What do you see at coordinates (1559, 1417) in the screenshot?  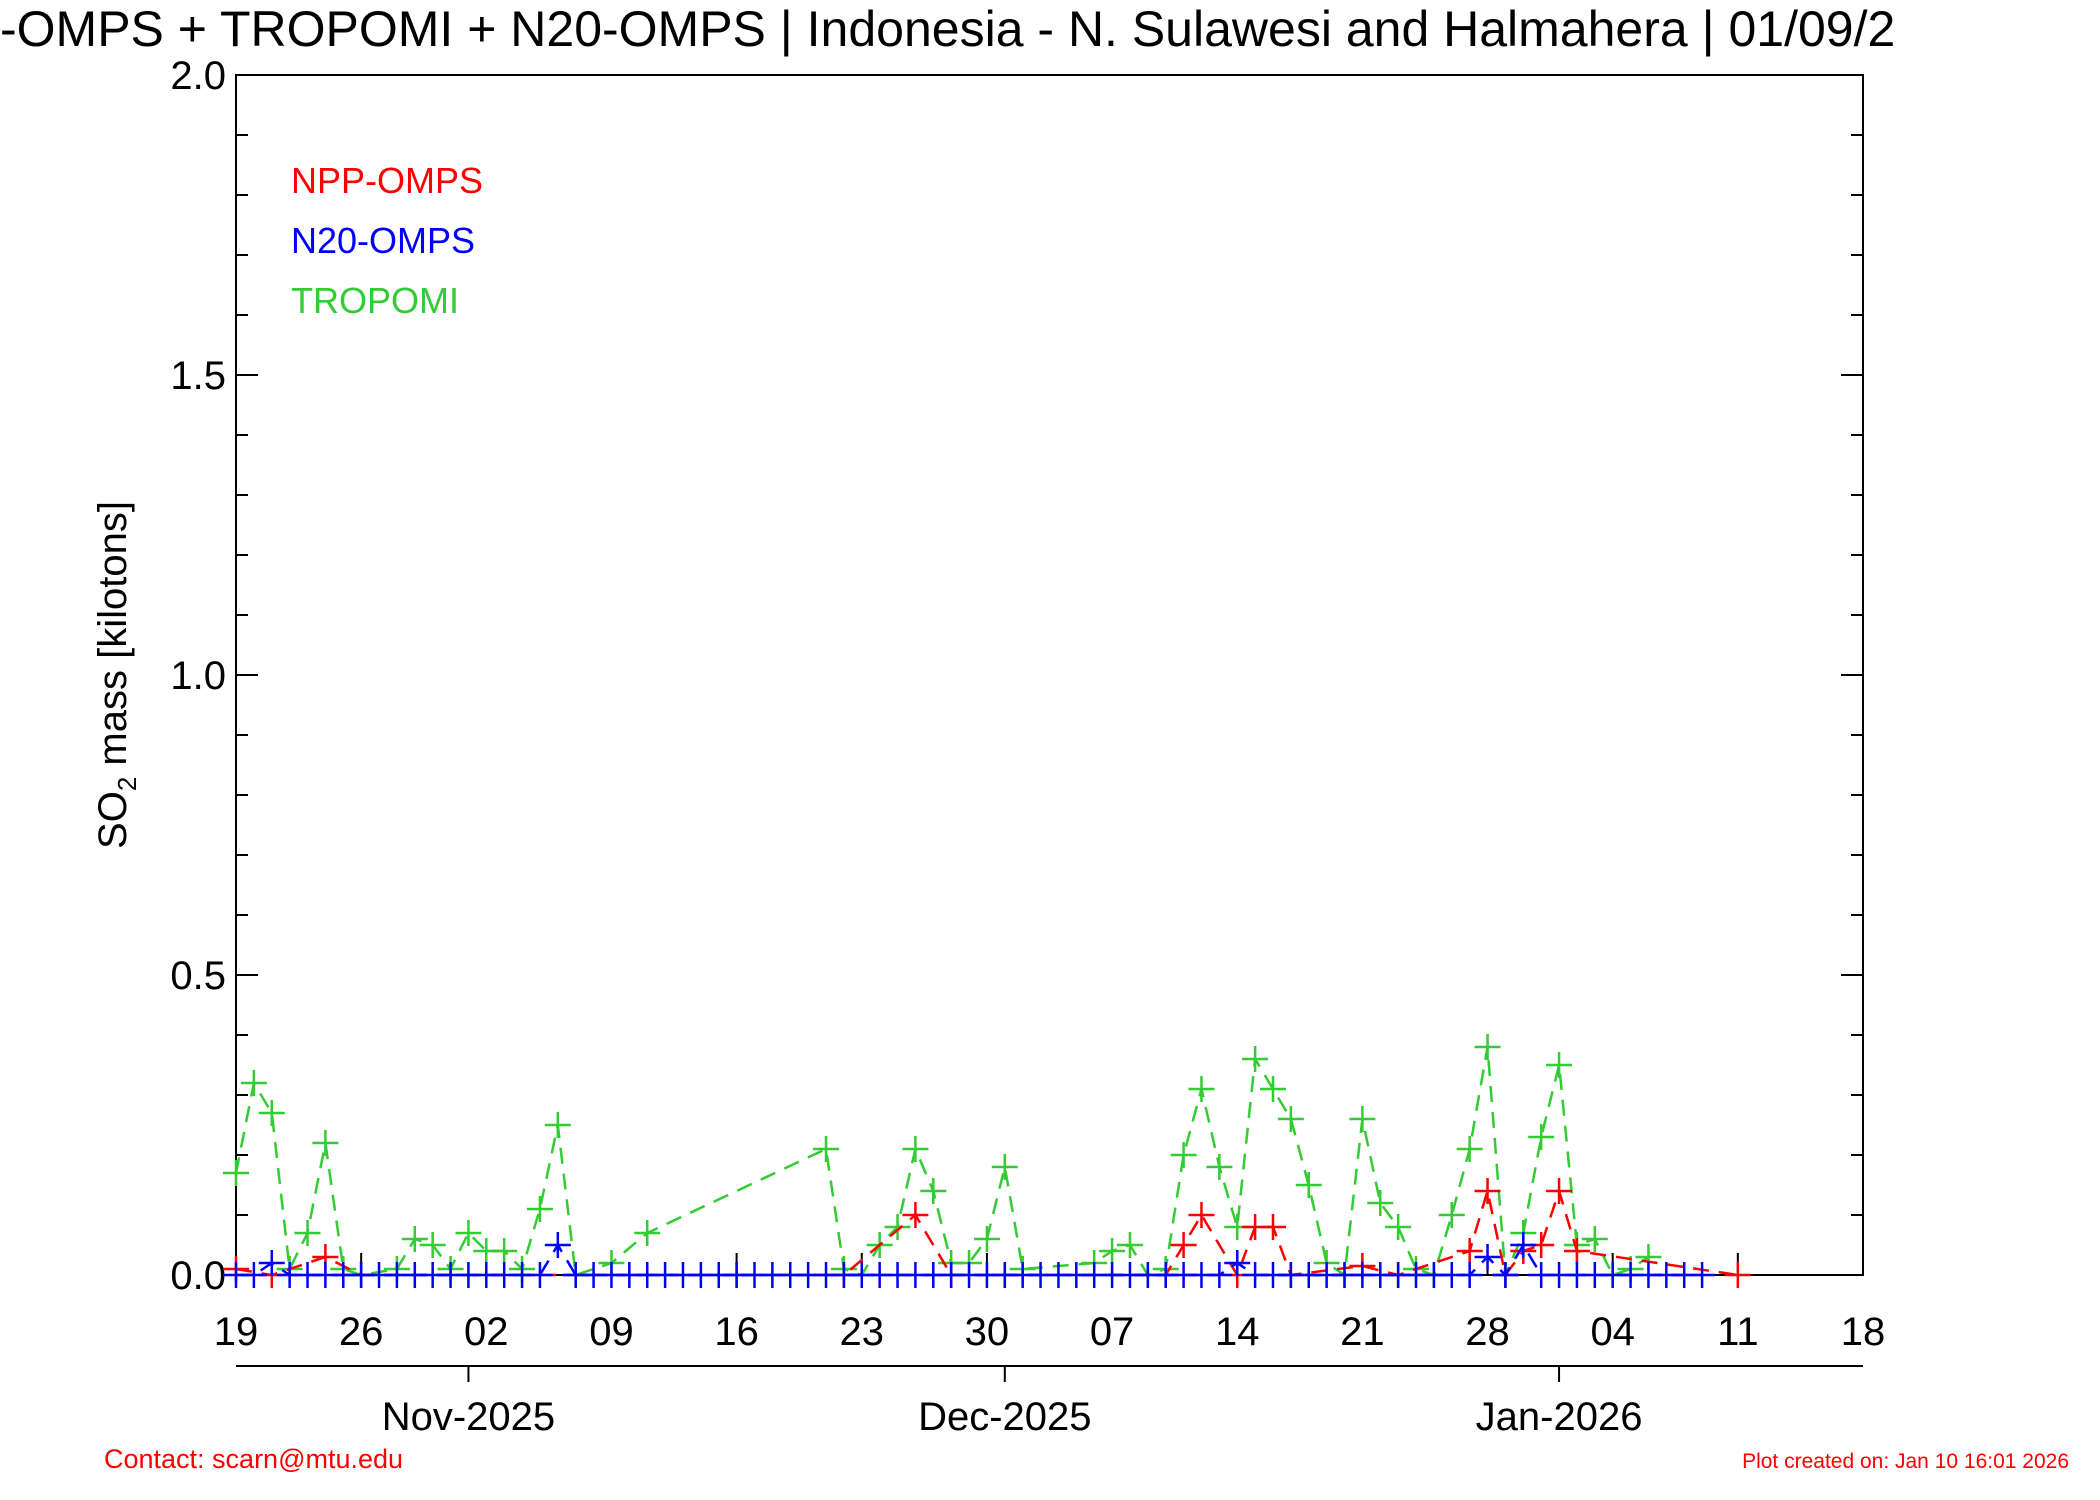 I see `month-label: Jan-2026` at bounding box center [1559, 1417].